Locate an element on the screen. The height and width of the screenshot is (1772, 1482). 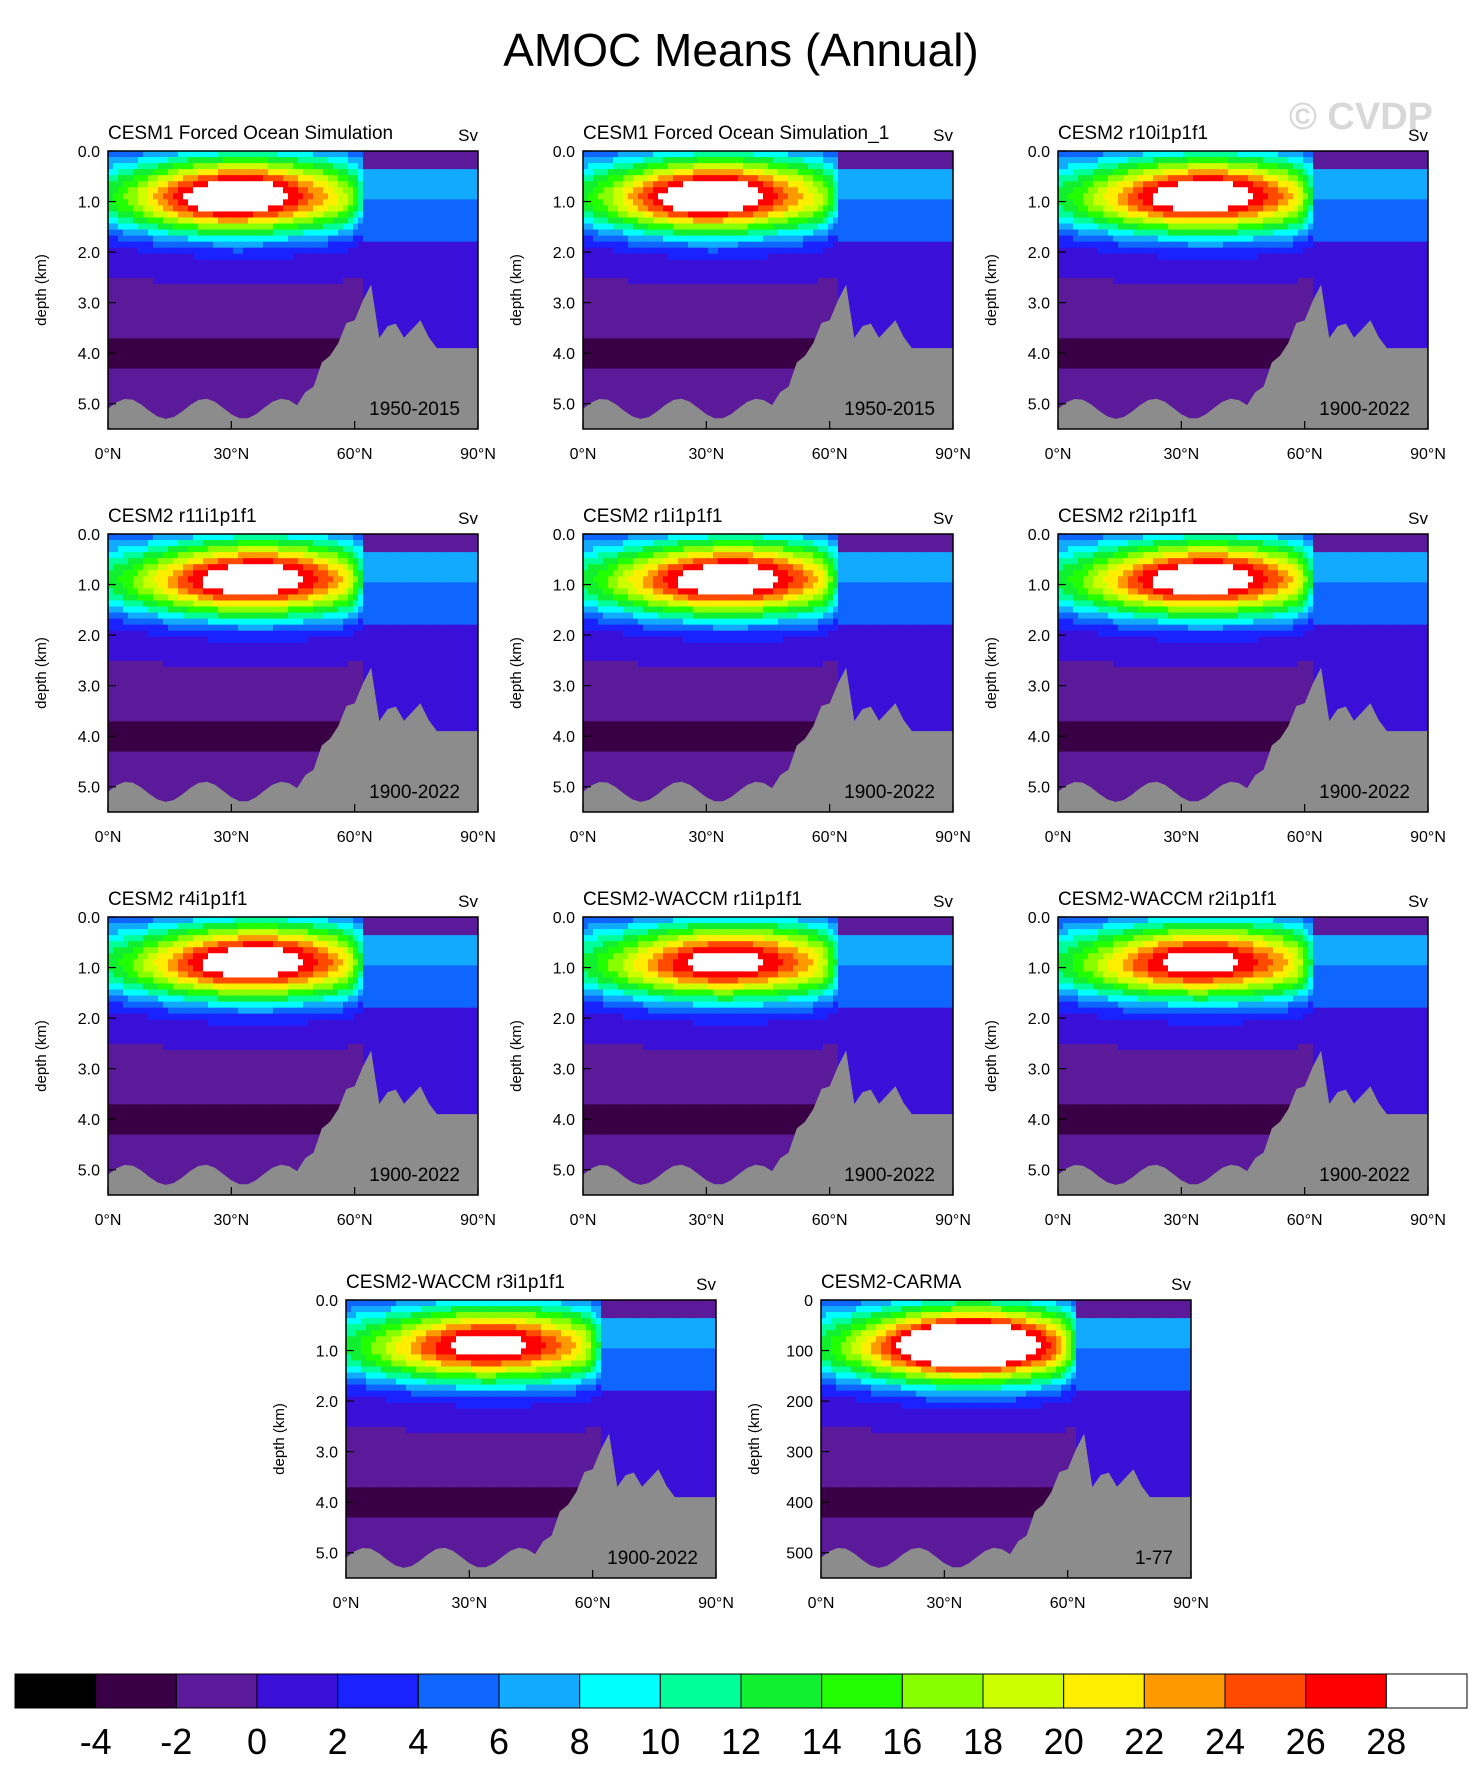
colorbar-label: 20 is located at coordinates (1064, 1741).